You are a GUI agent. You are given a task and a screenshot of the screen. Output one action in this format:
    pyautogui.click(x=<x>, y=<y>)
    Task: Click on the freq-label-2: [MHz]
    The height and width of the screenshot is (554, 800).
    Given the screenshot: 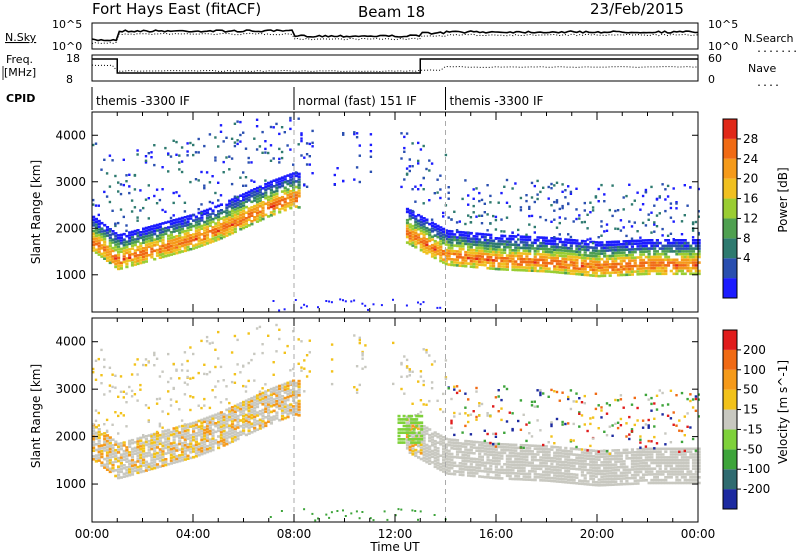 What is the action you would take?
    pyautogui.click(x=20, y=72)
    